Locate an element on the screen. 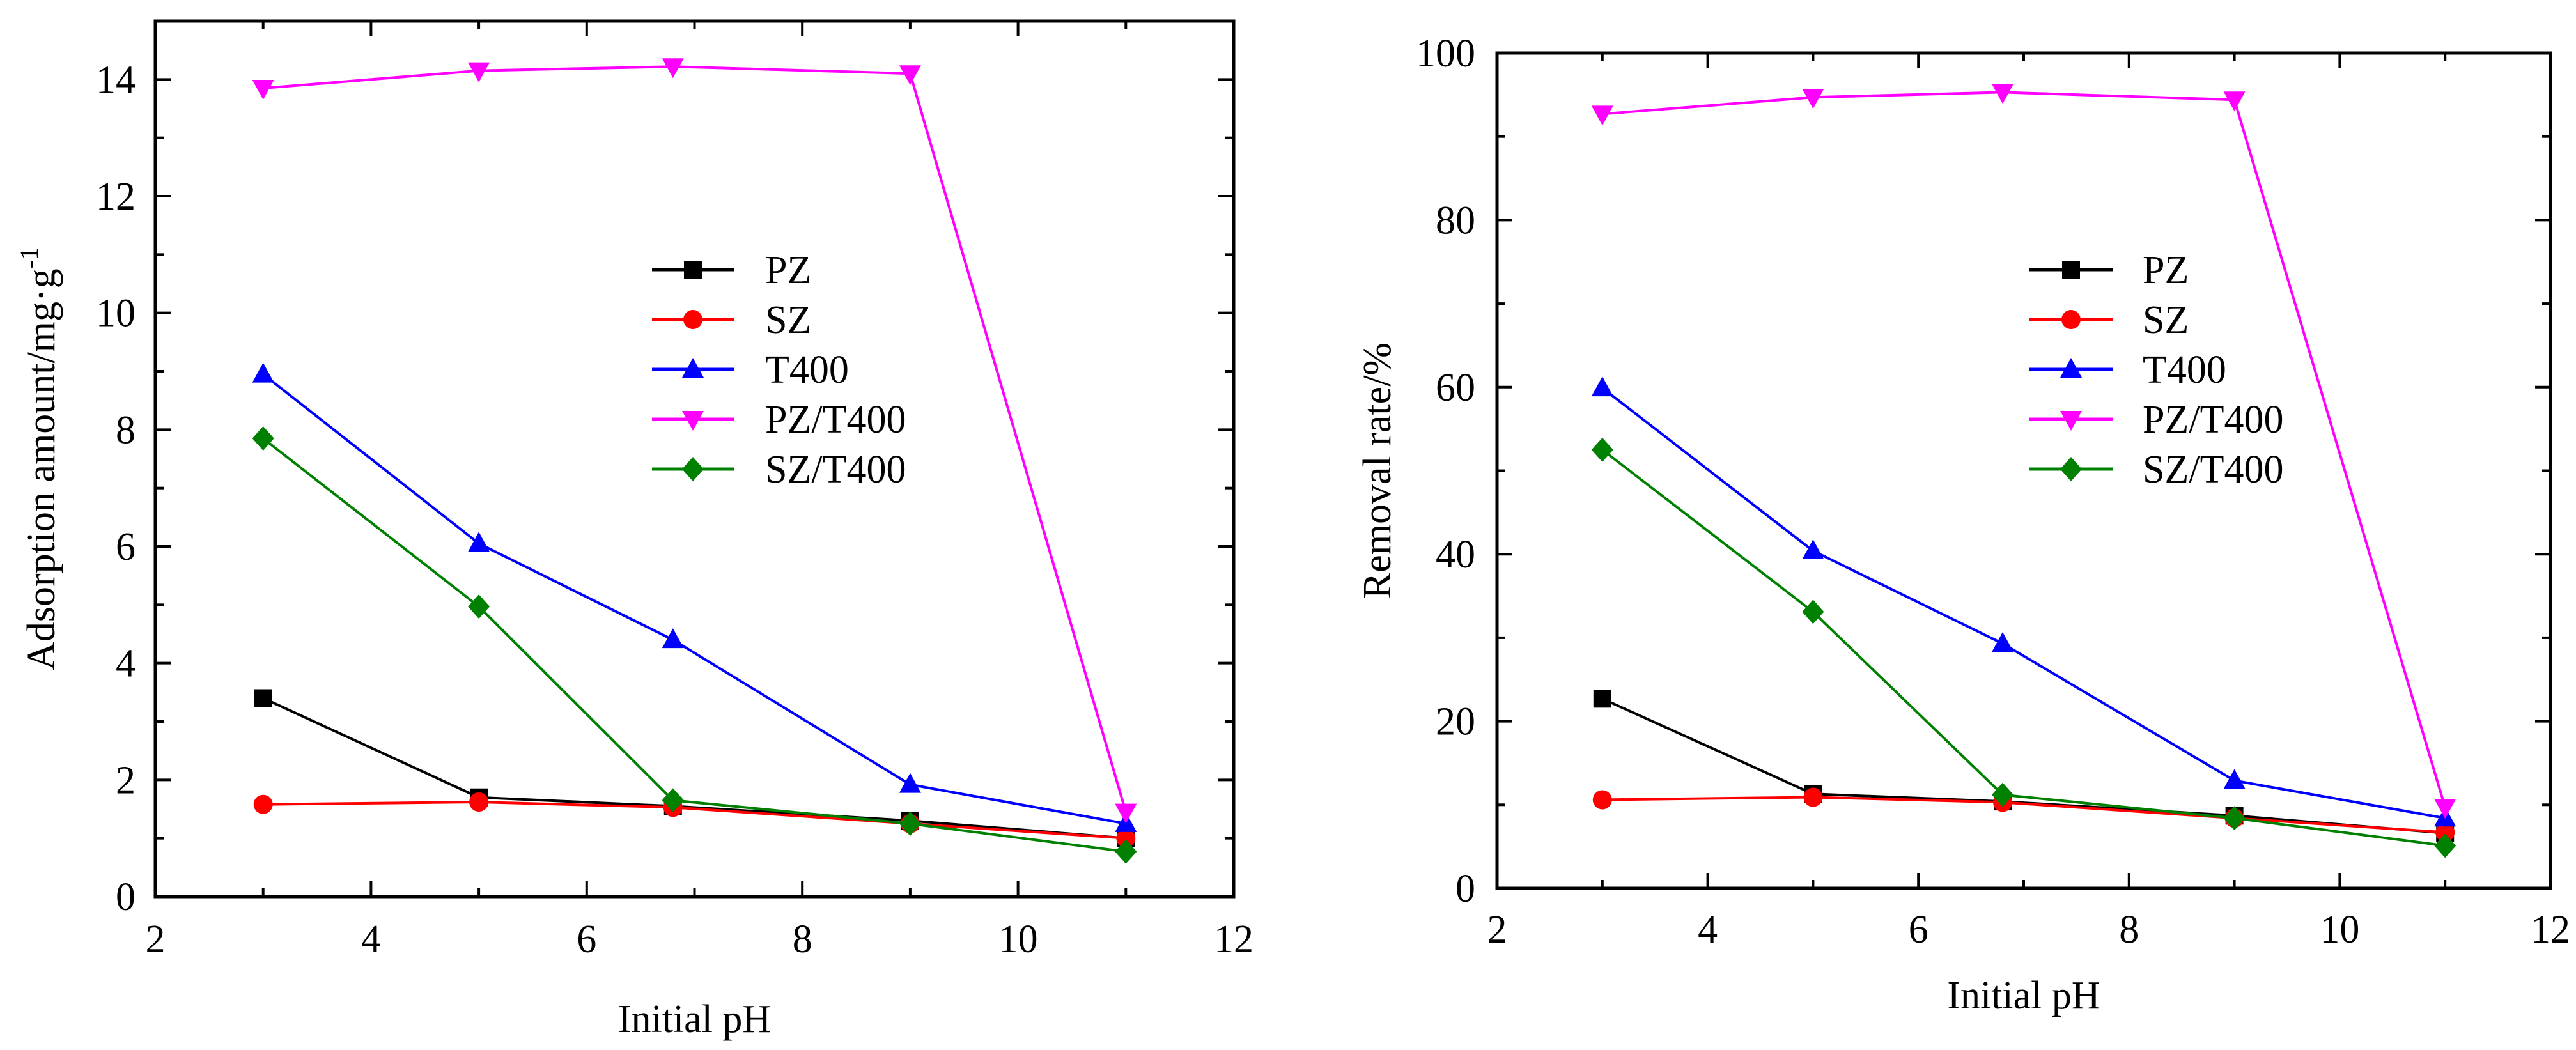 This screenshot has width=2576, height=1050. y-tick-label: 40 is located at coordinates (1455, 554).